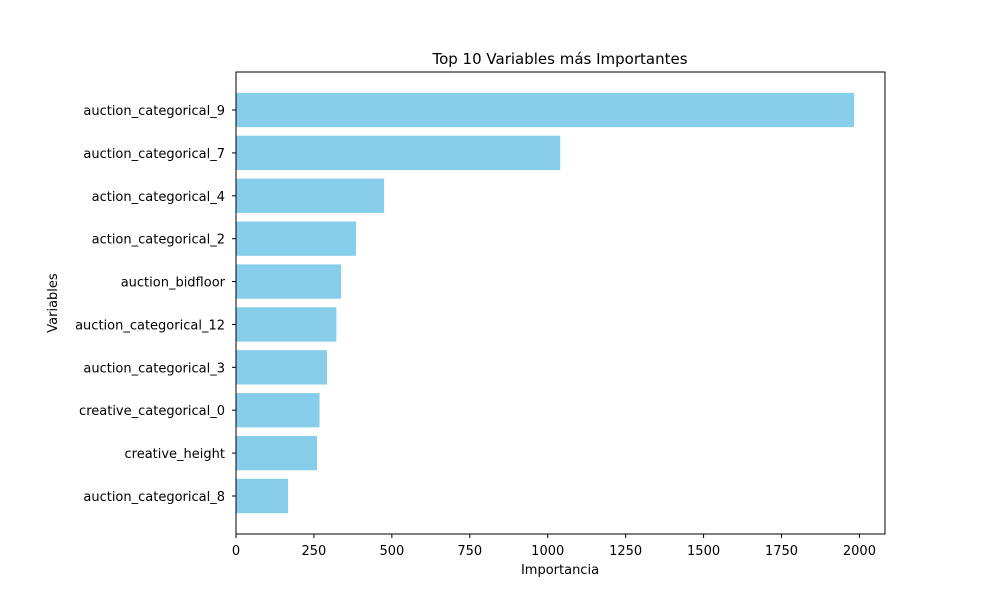  What do you see at coordinates (314, 551) in the screenshot?
I see `x-tick-label: 250` at bounding box center [314, 551].